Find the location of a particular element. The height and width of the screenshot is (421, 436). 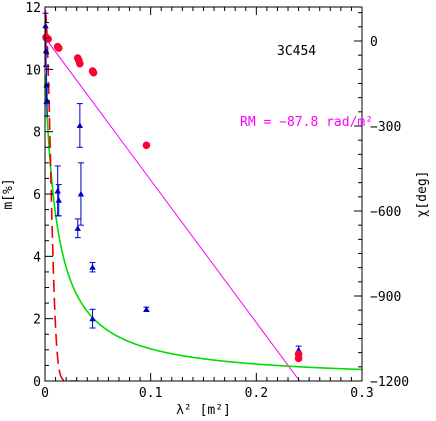

y-right-tick-label: −900 is located at coordinates (385, 297).